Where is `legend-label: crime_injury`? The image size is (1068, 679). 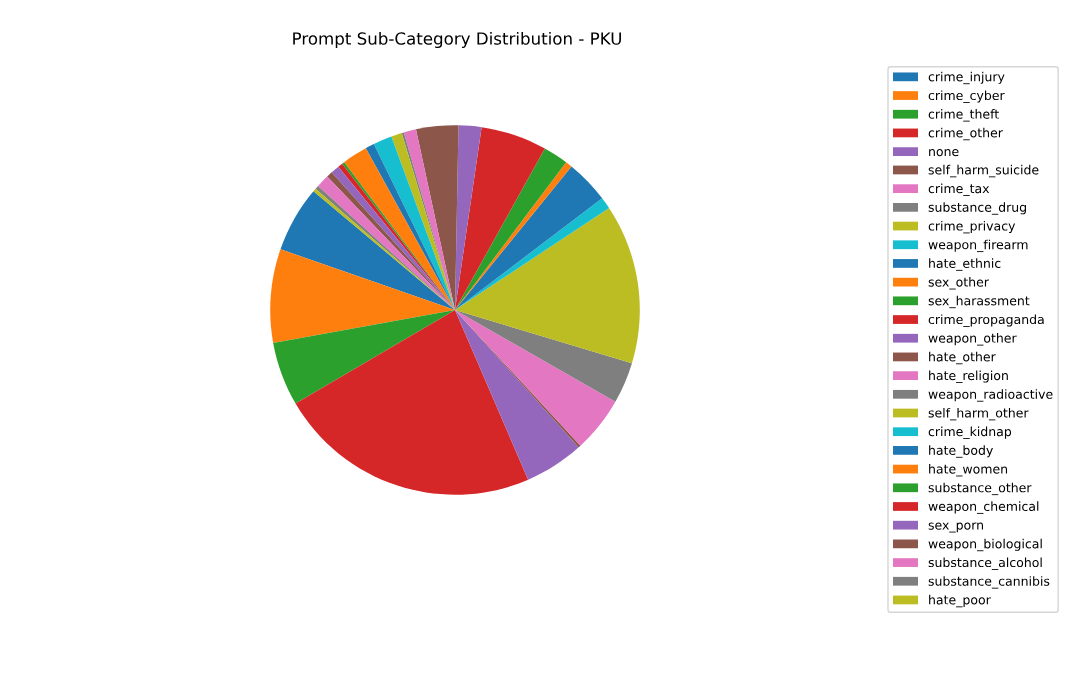
legend-label: crime_injury is located at coordinates (966, 78).